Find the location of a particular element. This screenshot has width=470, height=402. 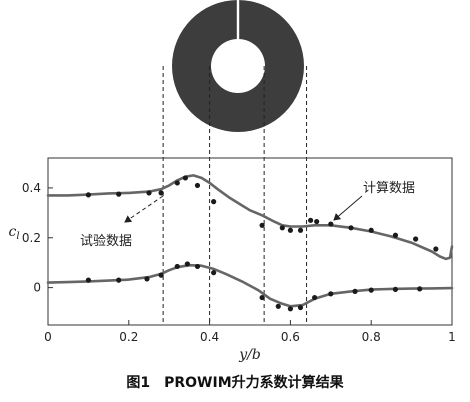

disk-ring is located at coordinates (238, 66).